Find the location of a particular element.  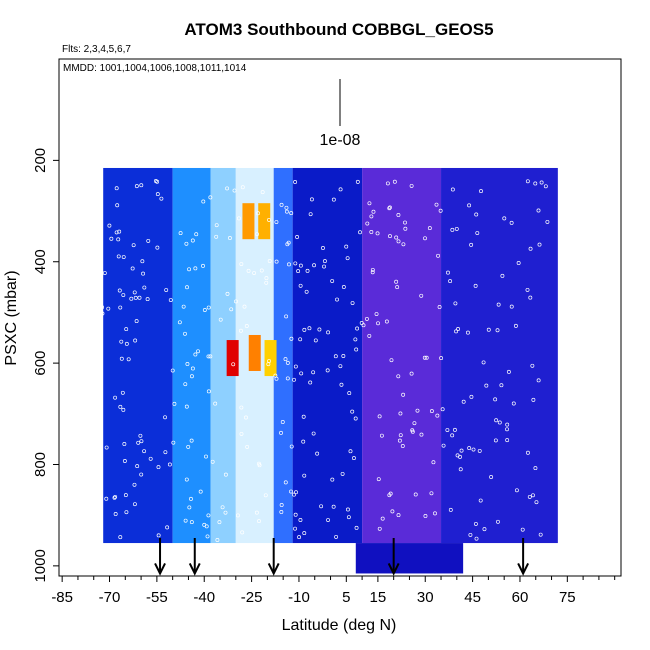

x-axis: -85 -70 -55 -40 -25 -10 5 15 30 45 60 75 is located at coordinates (333, 591).